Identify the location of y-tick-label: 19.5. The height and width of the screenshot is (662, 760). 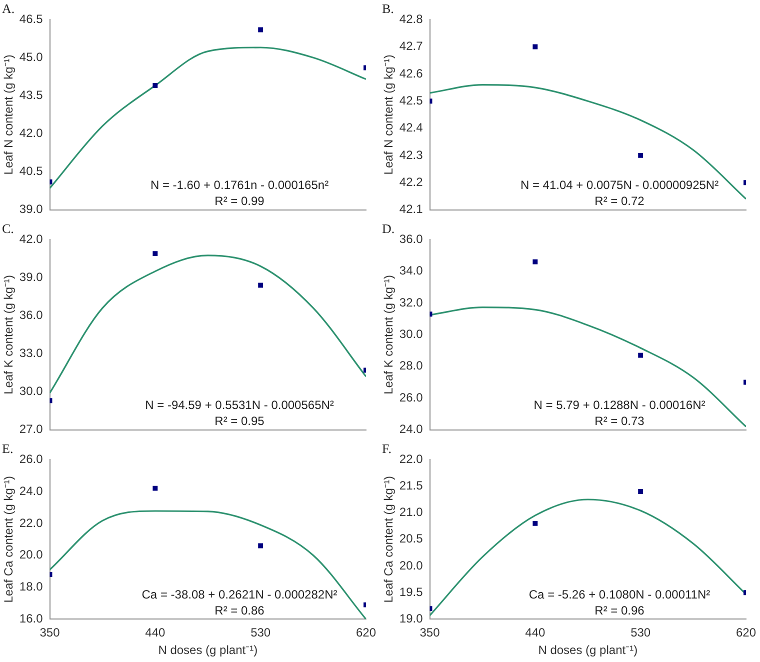
(411, 591).